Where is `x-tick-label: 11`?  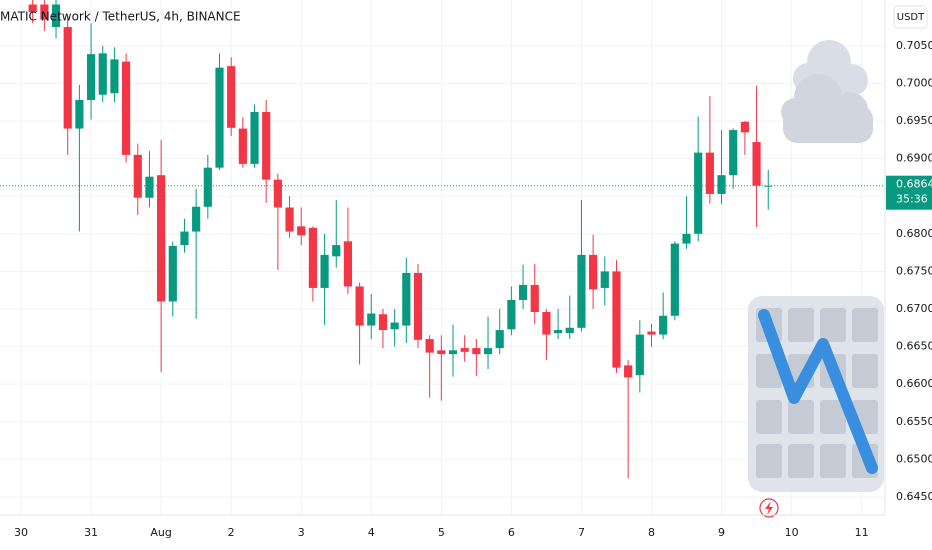 x-tick-label: 11 is located at coordinates (862, 532).